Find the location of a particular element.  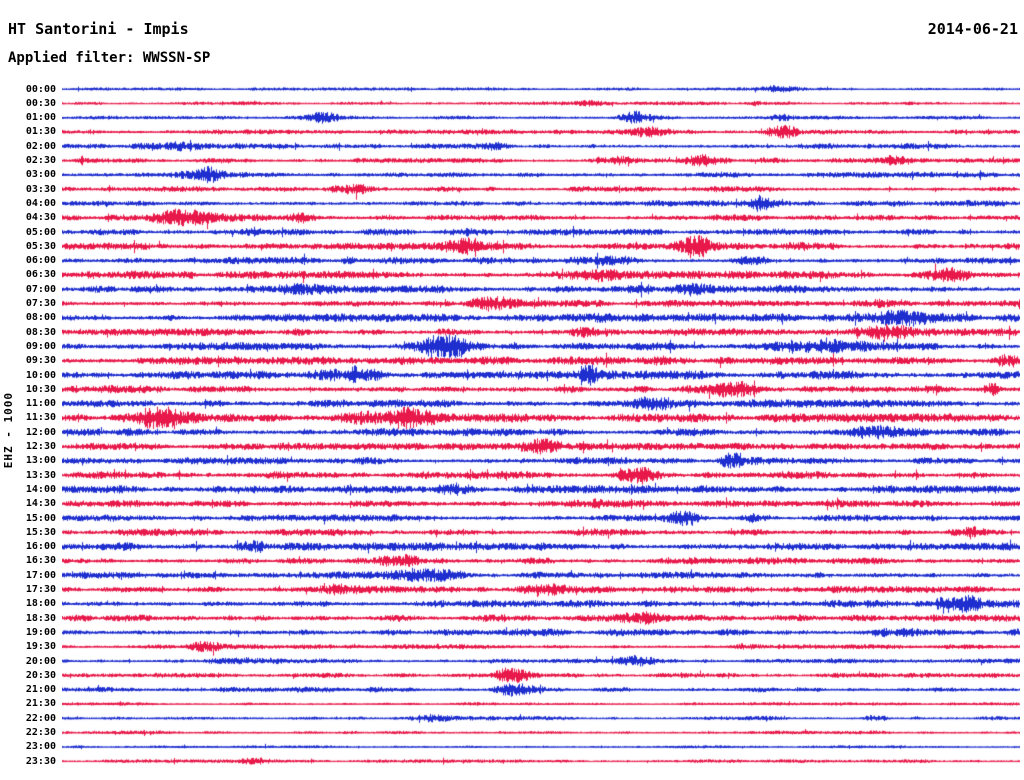

time-label: 06:30 is located at coordinates (40, 275).